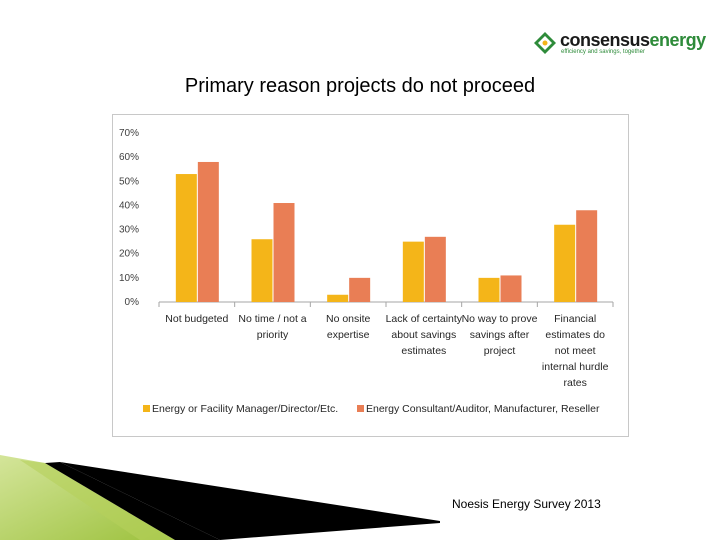 This screenshot has height=540, width=720. I want to click on logo-tagline: efficiency and savings, together, so click(603, 52).